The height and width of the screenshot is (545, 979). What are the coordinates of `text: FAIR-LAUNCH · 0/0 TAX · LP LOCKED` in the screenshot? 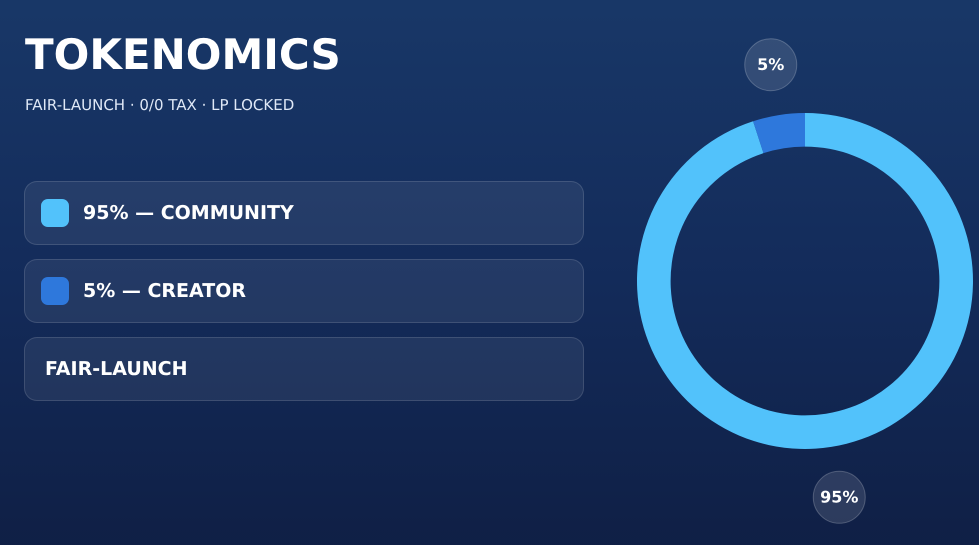 It's located at (159, 105).